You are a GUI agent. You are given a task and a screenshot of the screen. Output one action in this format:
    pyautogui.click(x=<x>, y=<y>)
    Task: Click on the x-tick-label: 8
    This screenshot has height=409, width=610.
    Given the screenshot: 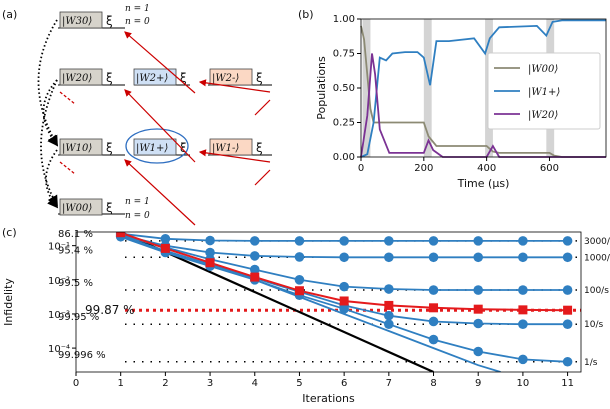 What is the action you would take?
    pyautogui.click(x=433, y=383)
    